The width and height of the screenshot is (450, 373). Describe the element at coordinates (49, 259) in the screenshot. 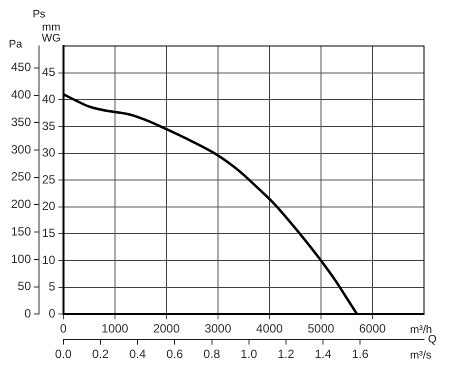

I see `y-tick-label: 10` at that location.